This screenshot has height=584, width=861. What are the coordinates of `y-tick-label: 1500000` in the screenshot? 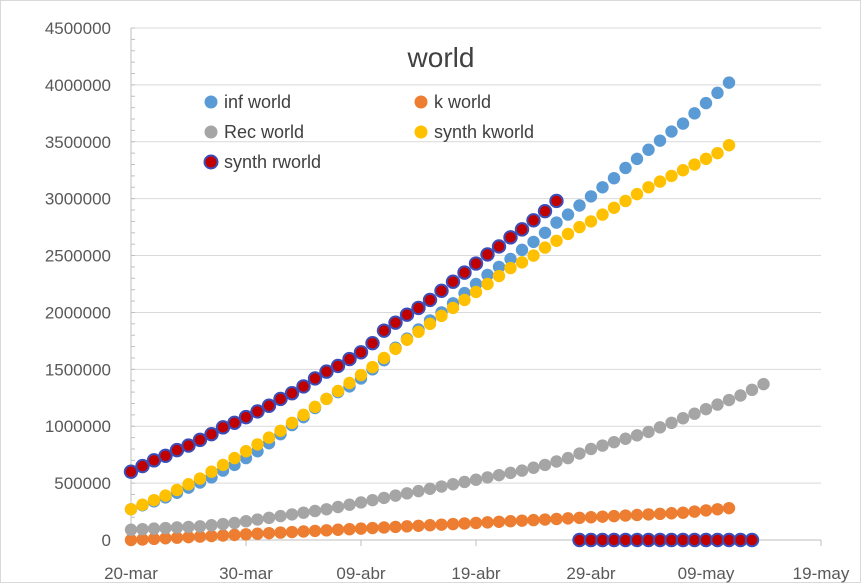 It's located at (78, 369).